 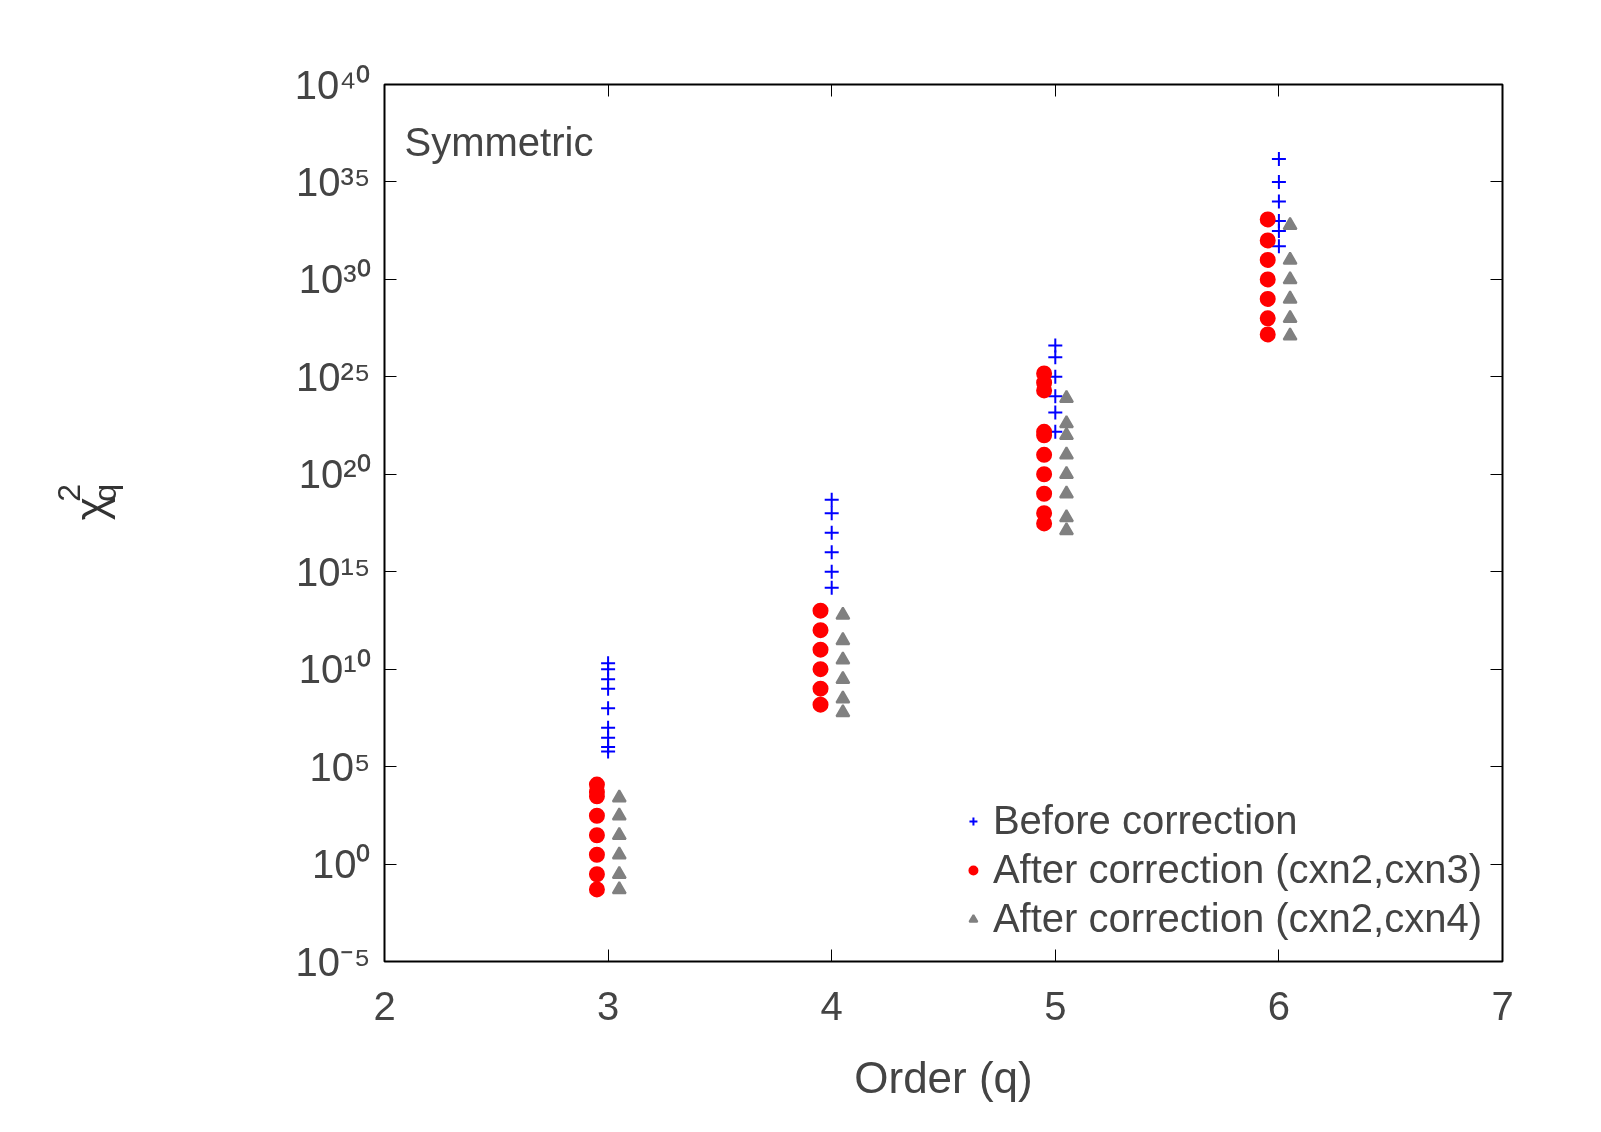 What do you see at coordinates (943, 1077) in the screenshot?
I see `x-axis-title: Order (q)` at bounding box center [943, 1077].